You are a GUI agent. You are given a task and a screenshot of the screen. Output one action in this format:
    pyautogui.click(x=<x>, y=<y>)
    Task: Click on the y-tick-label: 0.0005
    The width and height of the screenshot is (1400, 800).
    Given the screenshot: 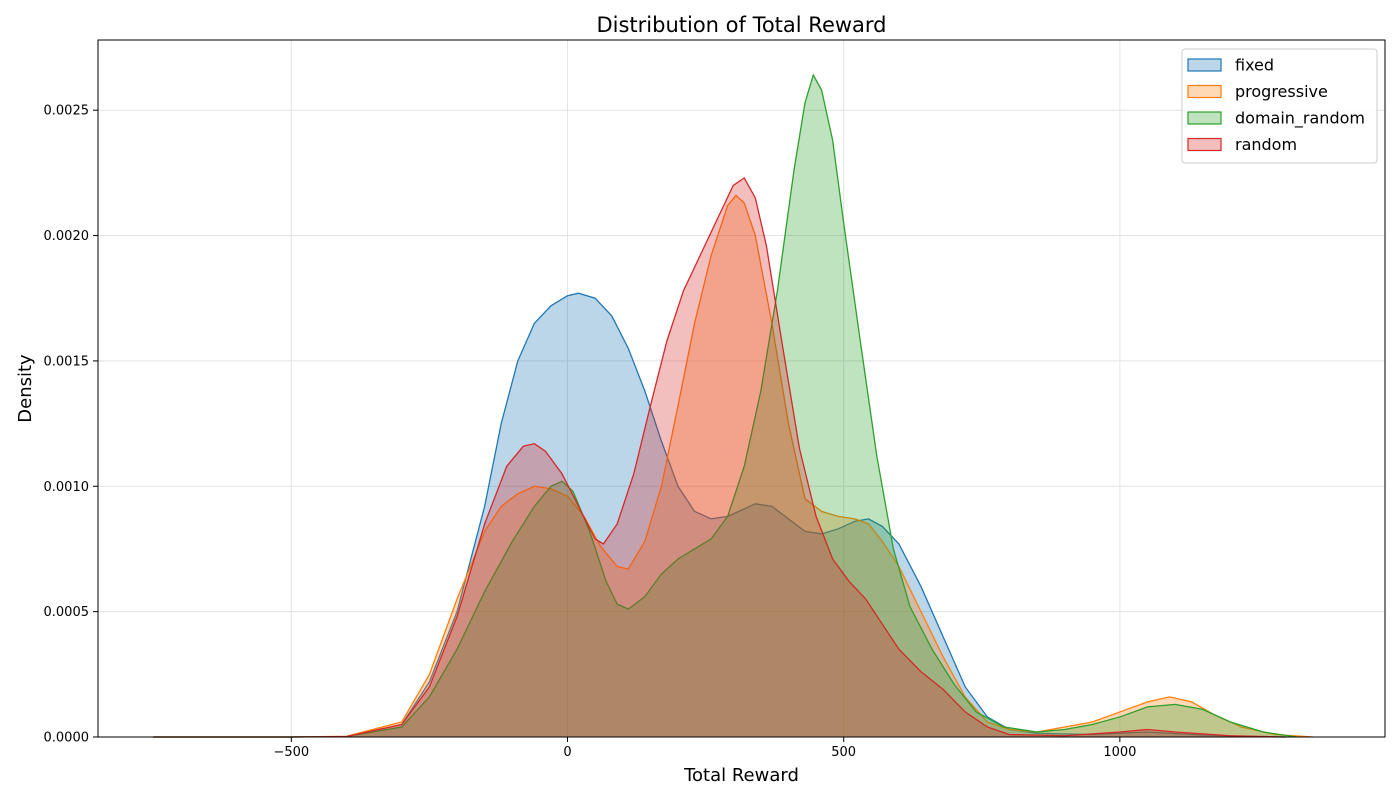 What is the action you would take?
    pyautogui.click(x=67, y=612)
    